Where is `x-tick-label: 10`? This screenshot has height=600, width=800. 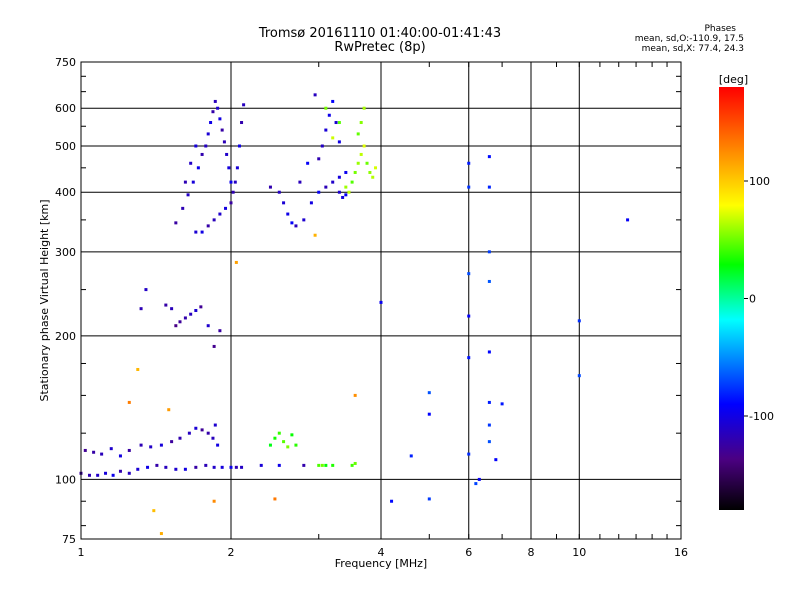 x-tick-label: 10 is located at coordinates (579, 552).